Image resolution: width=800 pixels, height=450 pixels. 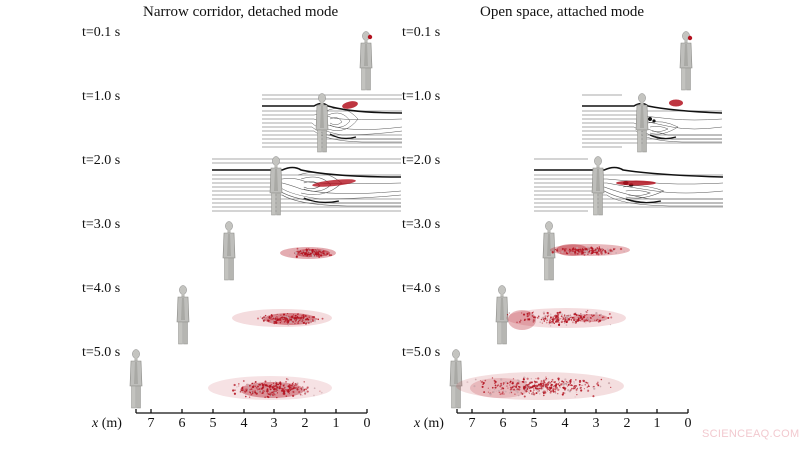 What do you see at coordinates (562, 12) in the screenshot?
I see `panel-title-right: Open space, attached mode` at bounding box center [562, 12].